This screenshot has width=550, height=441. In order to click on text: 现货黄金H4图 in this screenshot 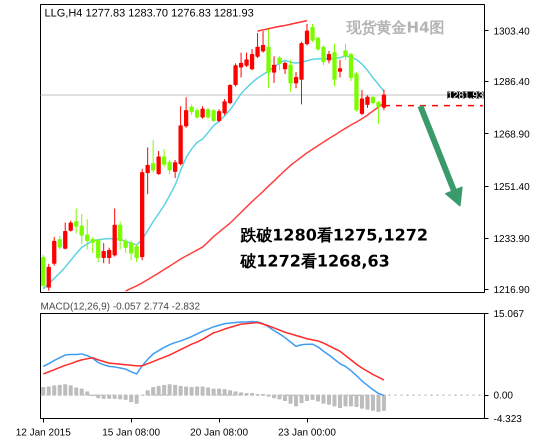, I will do `click(395, 27)`.